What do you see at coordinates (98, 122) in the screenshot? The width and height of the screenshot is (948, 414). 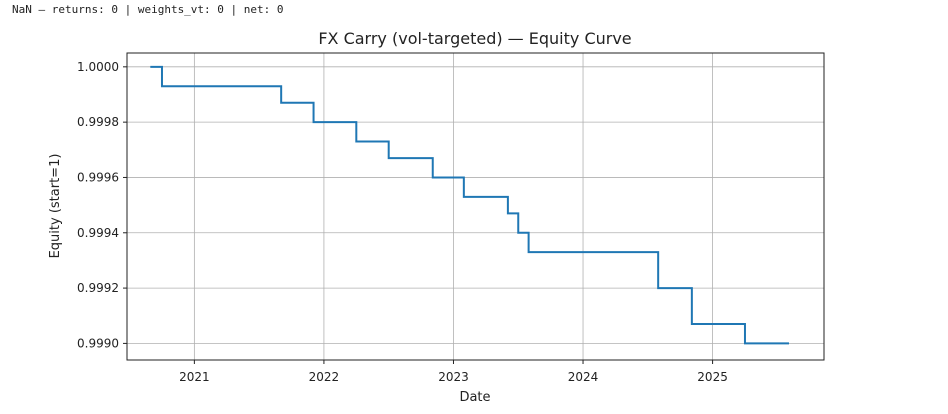 I see `y-tick-label: 0.9998` at bounding box center [98, 122].